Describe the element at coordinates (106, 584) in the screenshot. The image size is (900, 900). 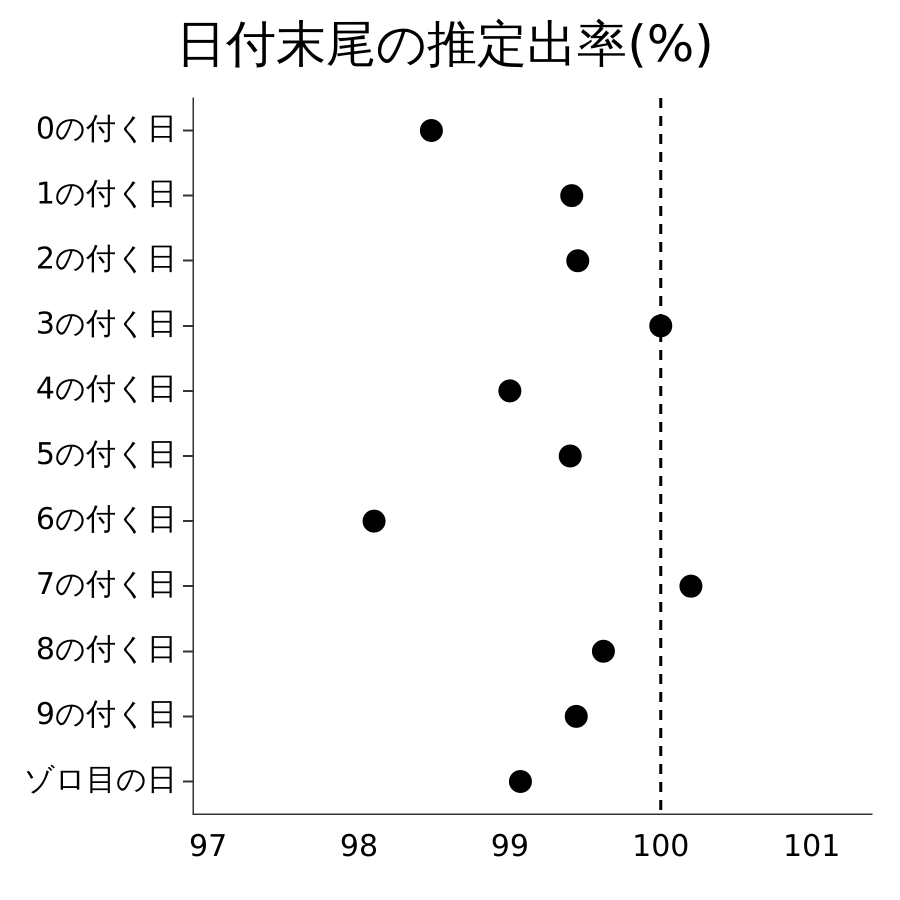
I see `y-tick-label: 7の付く日` at that location.